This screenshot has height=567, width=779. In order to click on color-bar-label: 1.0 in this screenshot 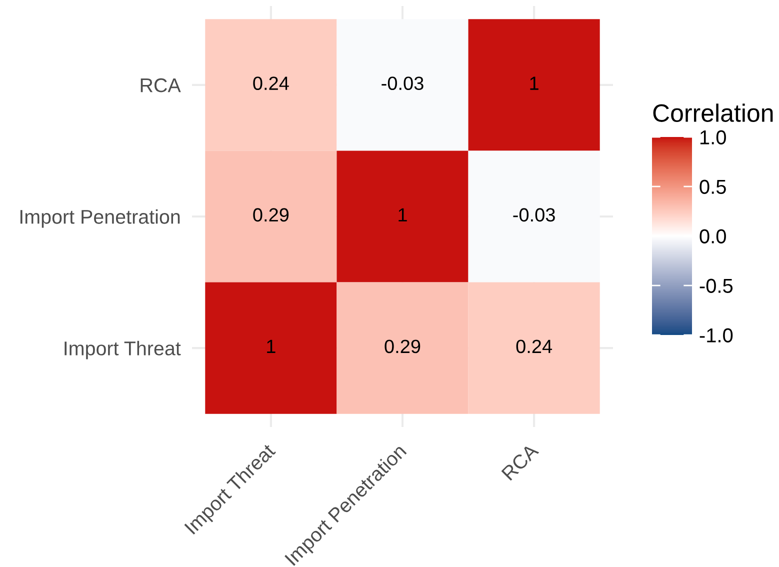, I will do `click(713, 137)`.